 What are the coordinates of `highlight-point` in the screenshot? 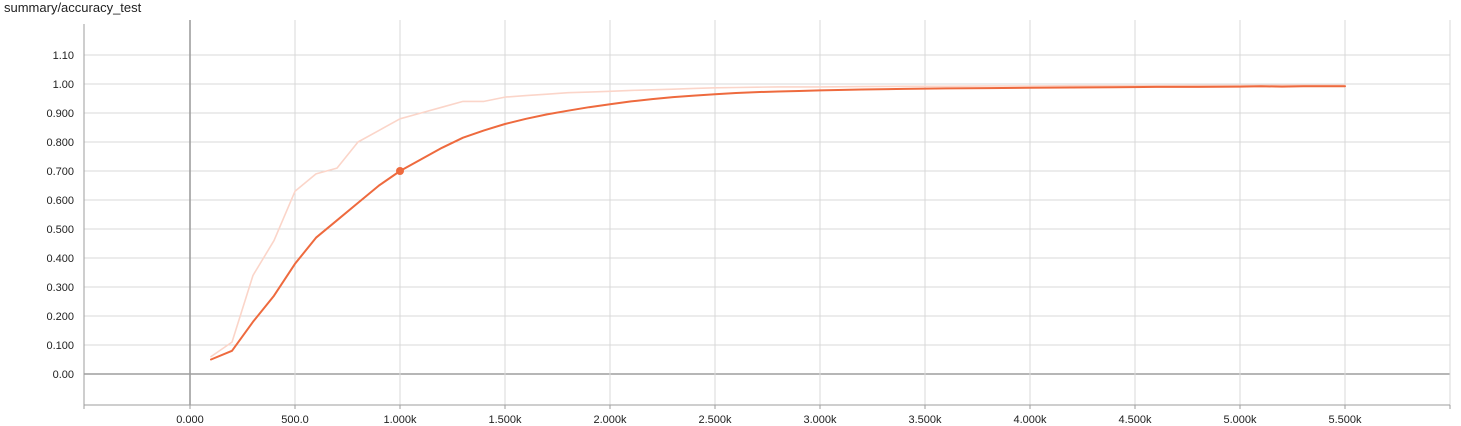 It's located at (400, 171).